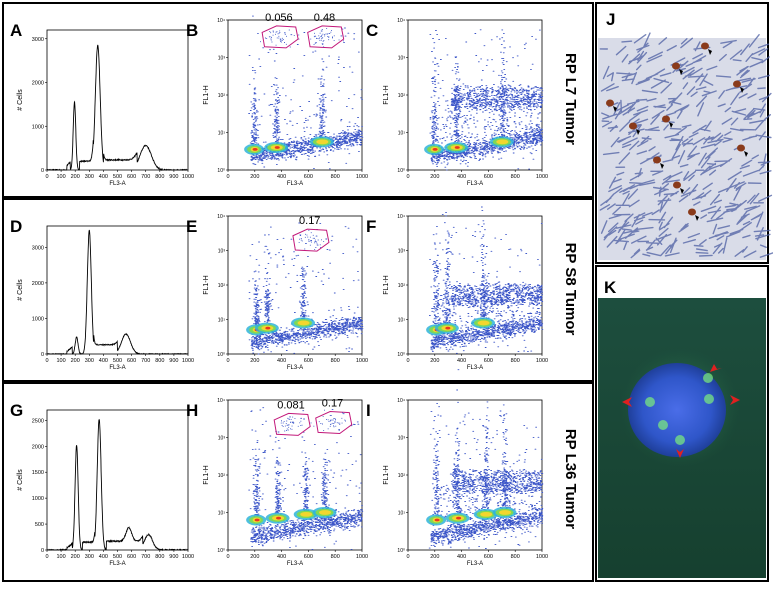  Describe the element at coordinates (291, 405) in the screenshot. I see `gate-percentage: 0.081` at that location.